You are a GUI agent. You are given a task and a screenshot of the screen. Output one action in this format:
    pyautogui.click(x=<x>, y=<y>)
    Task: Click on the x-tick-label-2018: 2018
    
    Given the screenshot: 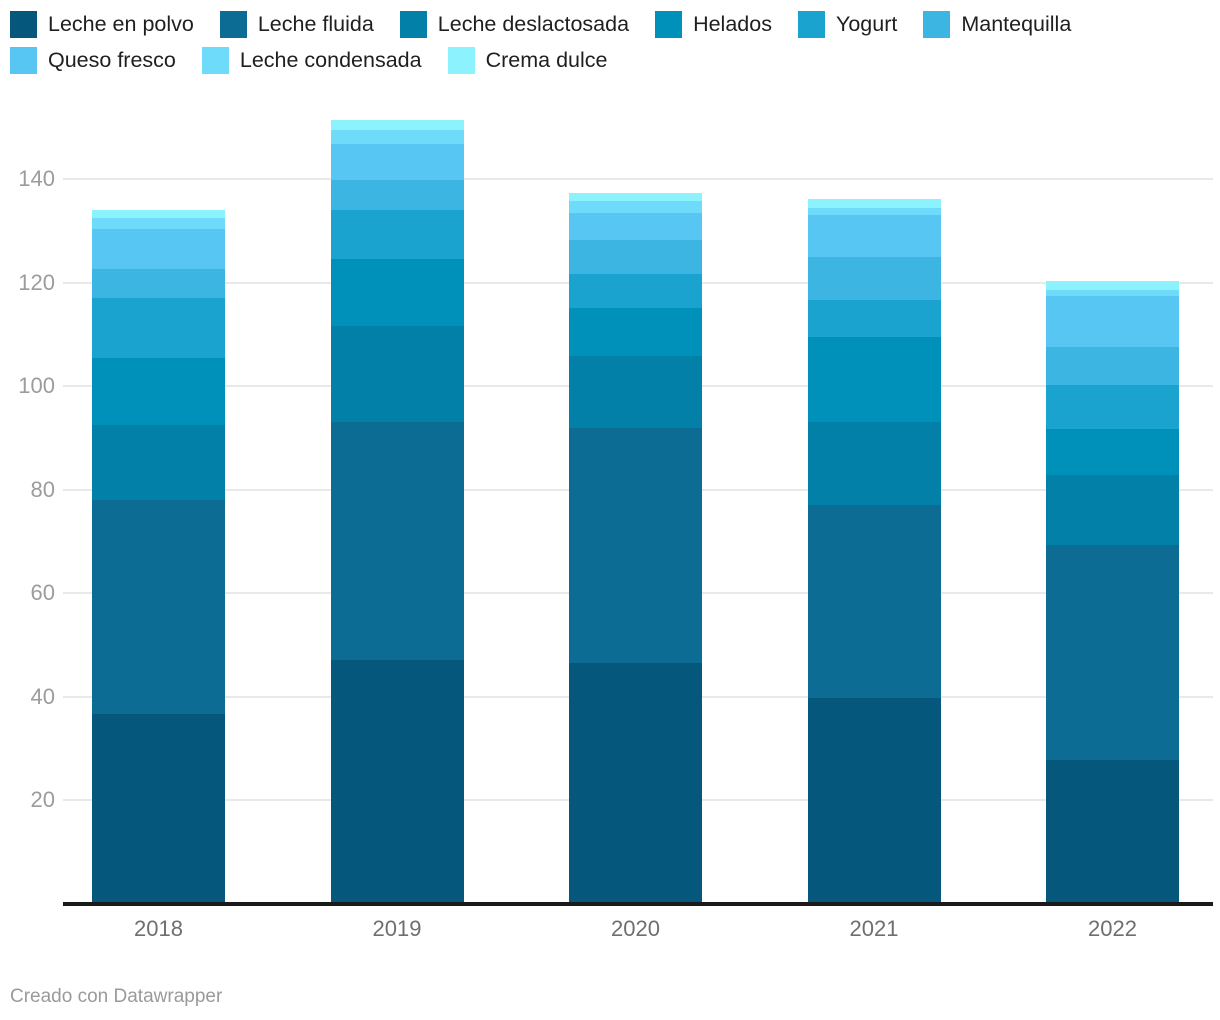 What is the action you would take?
    pyautogui.click(x=158, y=928)
    